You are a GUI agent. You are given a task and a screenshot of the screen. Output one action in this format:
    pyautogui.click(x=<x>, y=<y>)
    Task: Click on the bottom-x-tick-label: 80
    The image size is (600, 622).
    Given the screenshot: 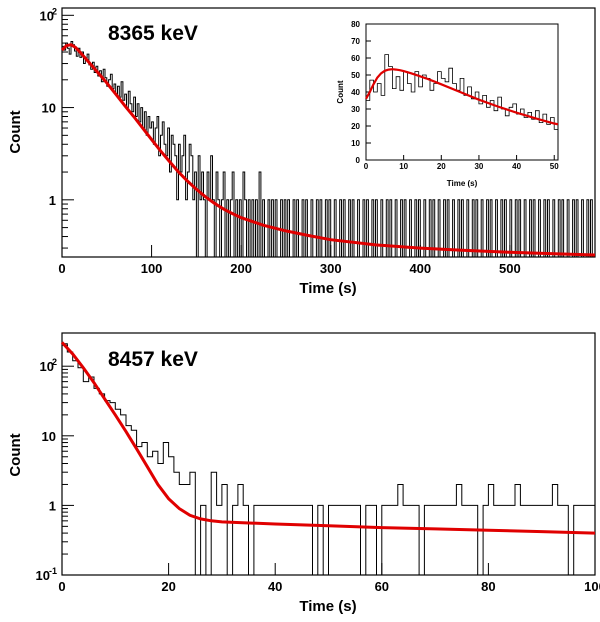 What is the action you would take?
    pyautogui.click(x=488, y=586)
    